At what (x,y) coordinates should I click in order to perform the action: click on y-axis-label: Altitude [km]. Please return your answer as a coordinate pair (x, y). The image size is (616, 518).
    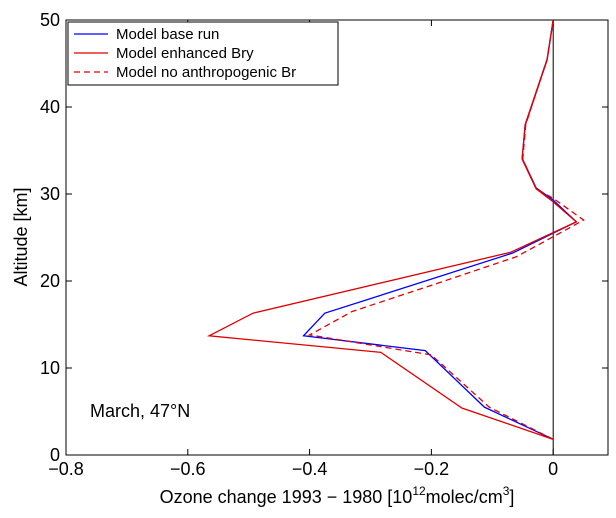
    Looking at the image, I should click on (21, 236).